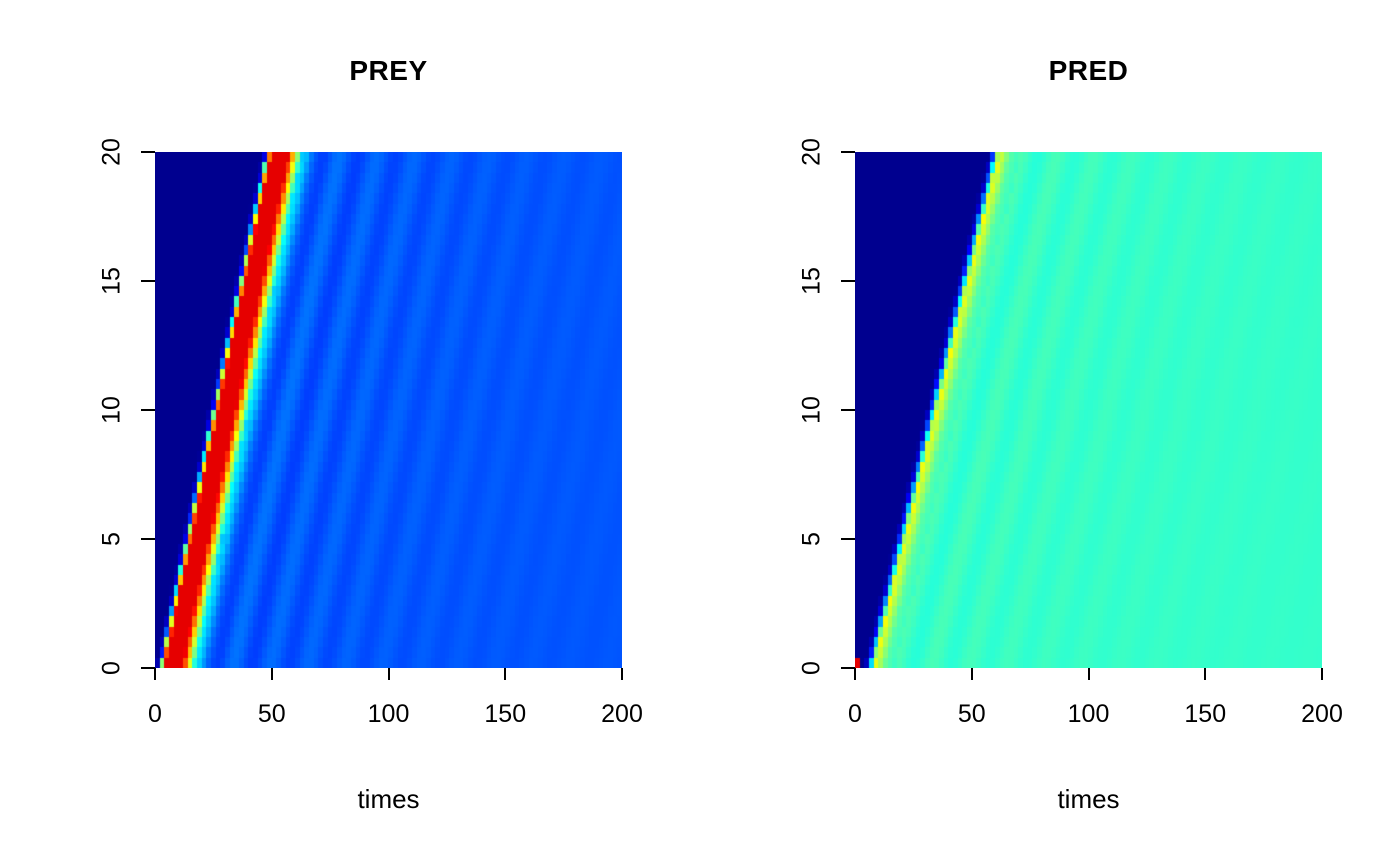 The height and width of the screenshot is (866, 1400). Describe the element at coordinates (388, 799) in the screenshot. I see `x-axis-label-prey: times` at that location.